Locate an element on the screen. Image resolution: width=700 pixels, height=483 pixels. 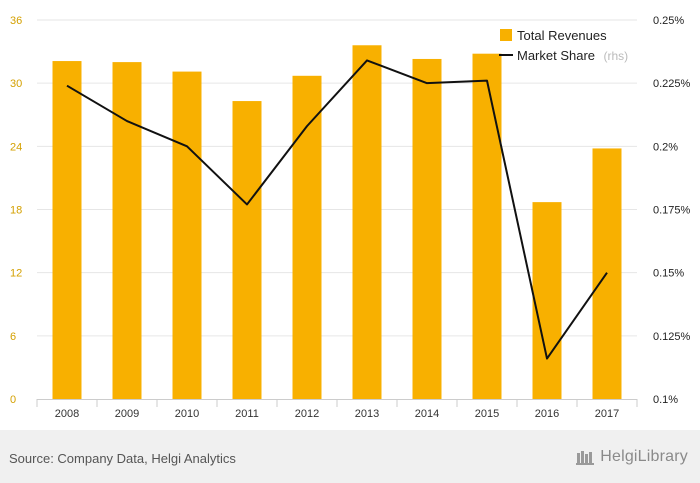
library-icon is located at coordinates (585, 457).